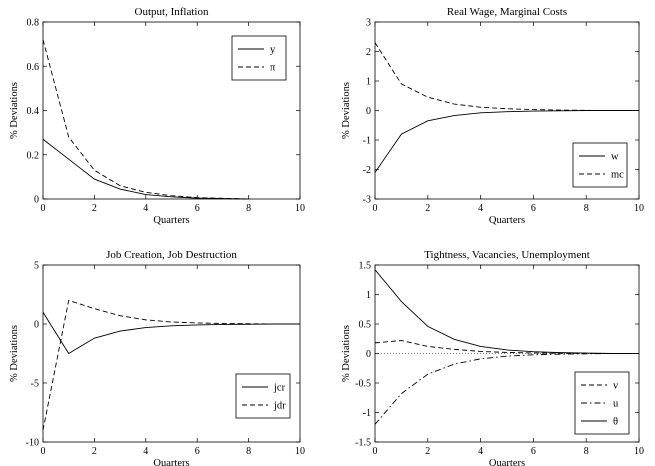 The image size is (655, 466). What do you see at coordinates (279, 406) in the screenshot?
I see `legend-label-jdr: jdr` at bounding box center [279, 406].